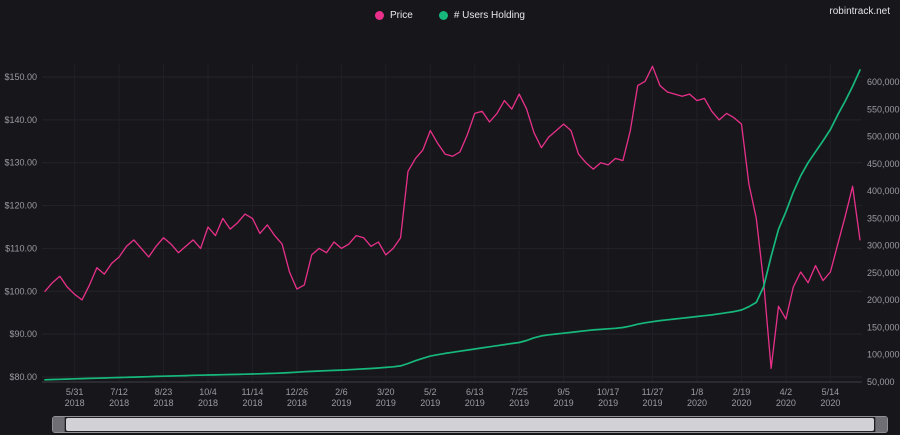  Describe the element at coordinates (20, 120) in the screenshot. I see `left-axis-tick-label: $140.00` at that location.